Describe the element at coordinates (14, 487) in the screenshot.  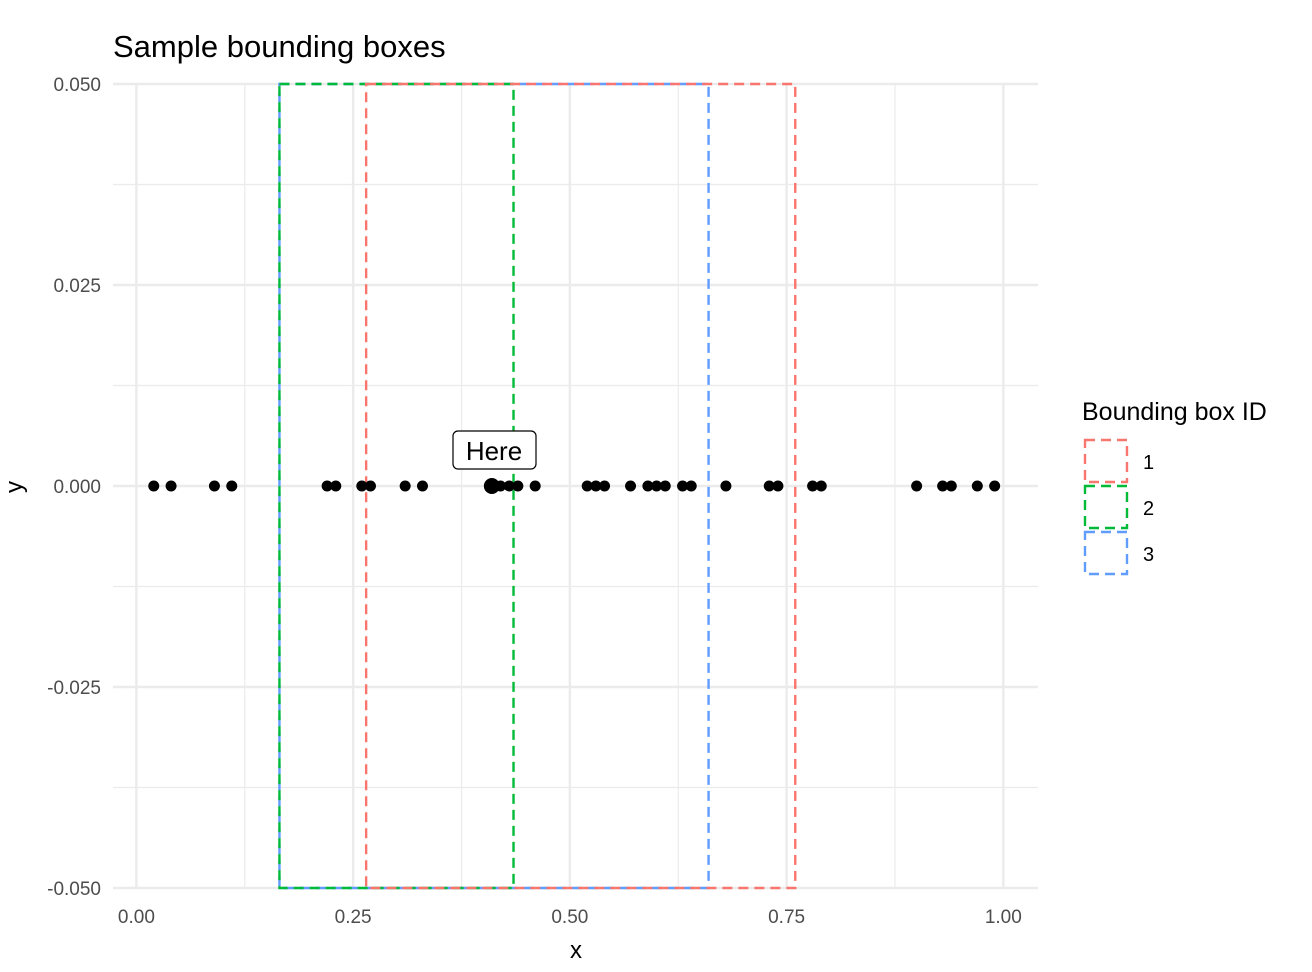
I see `y-axis-title: y` at that location.